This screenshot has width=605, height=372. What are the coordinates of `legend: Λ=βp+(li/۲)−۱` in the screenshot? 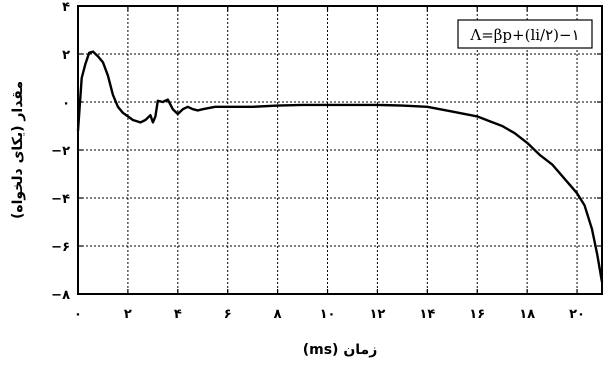 It's located at (525, 34).